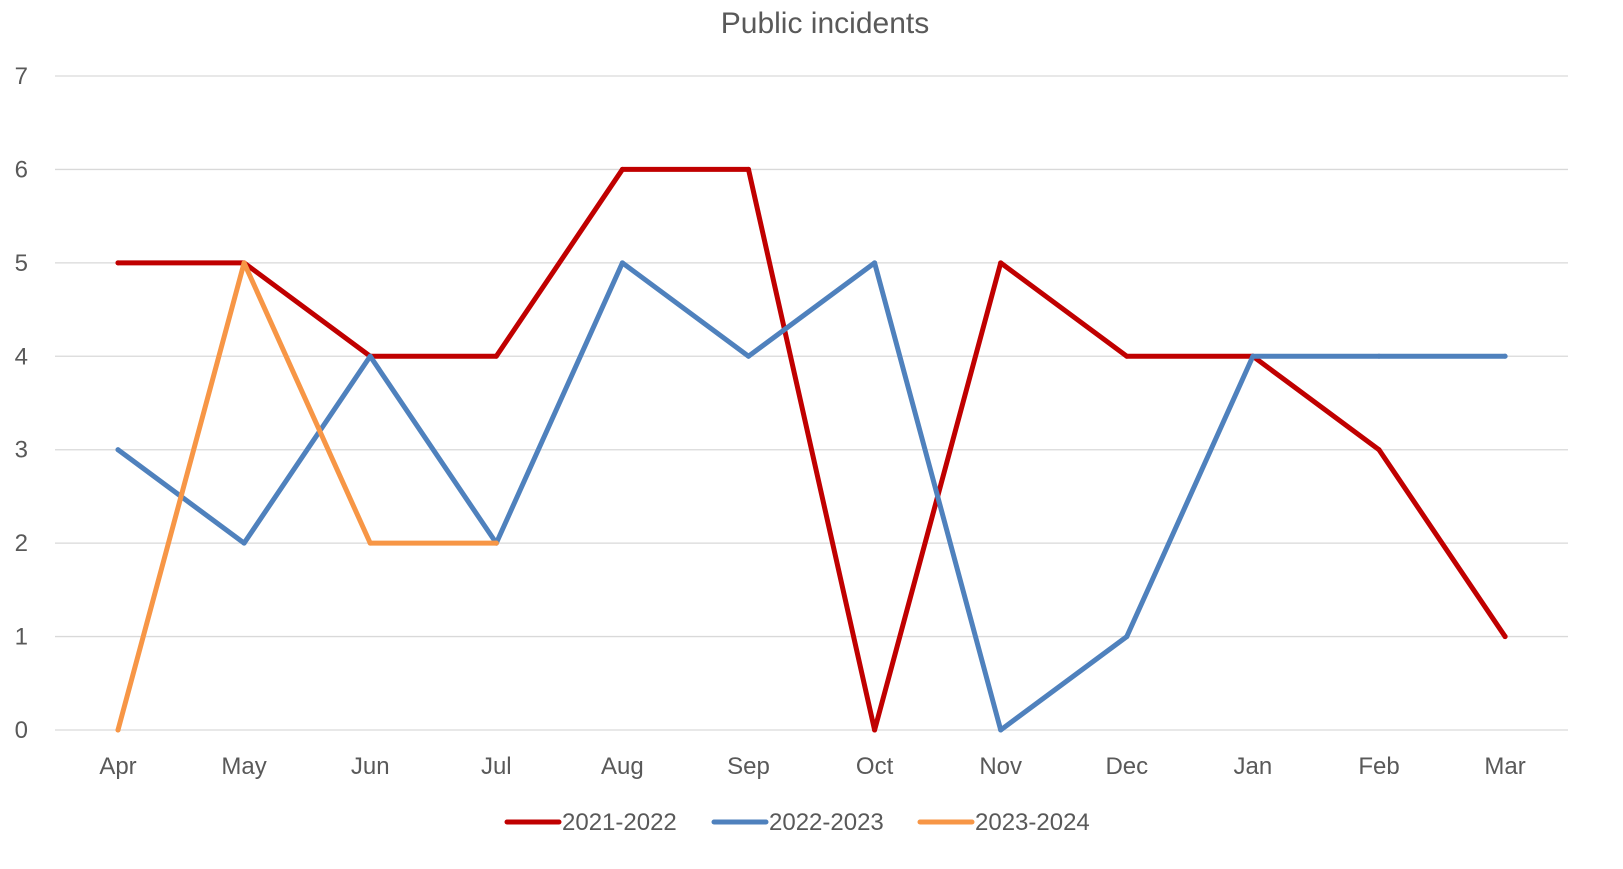 This screenshot has width=1623, height=869. I want to click on data-point-2021-2022-Apr, so click(118, 263).